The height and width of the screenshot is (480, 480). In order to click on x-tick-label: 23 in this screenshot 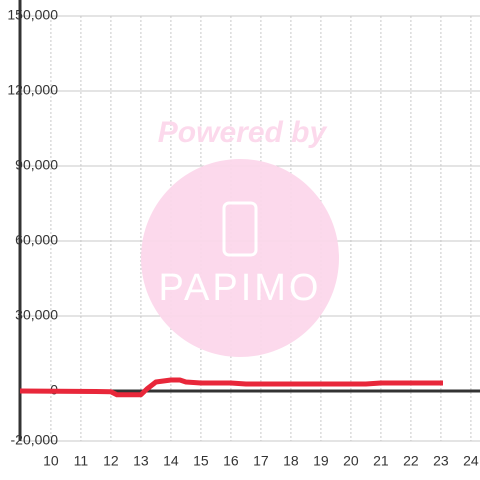, I will do `click(441, 461)`.